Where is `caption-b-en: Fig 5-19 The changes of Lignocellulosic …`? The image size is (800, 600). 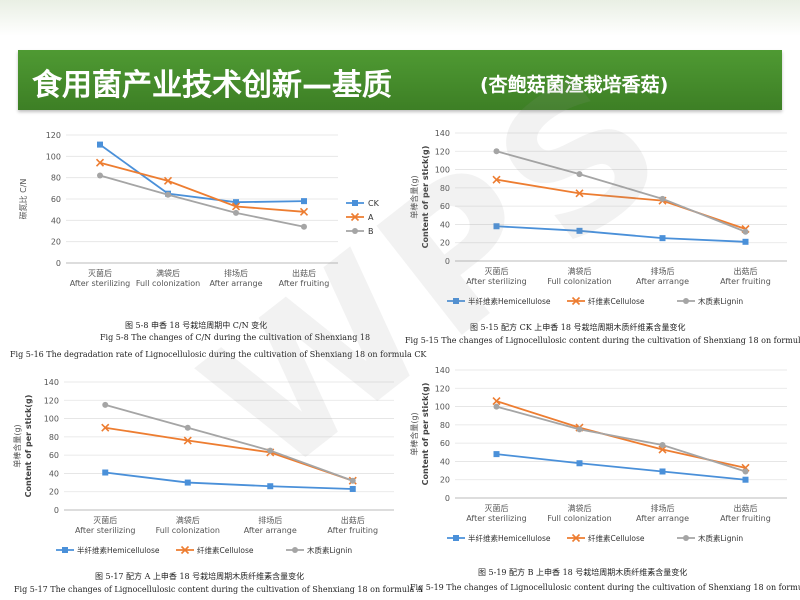
caption-b-en: Fig 5-19 The changes of Lignocellulosic … is located at coordinates (605, 587).